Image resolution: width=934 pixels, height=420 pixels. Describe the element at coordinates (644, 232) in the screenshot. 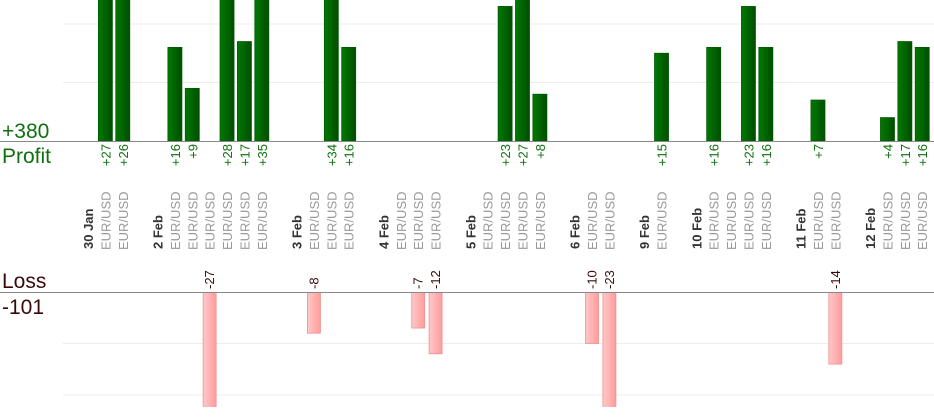

I see `date-label: 9 Feb` at that location.